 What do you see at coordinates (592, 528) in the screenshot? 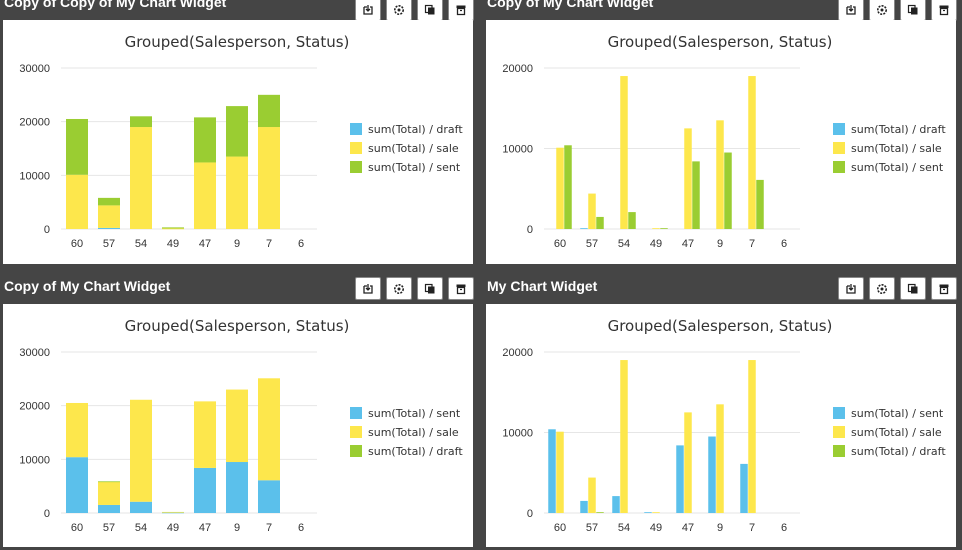
I see `x-tick-label: 57` at bounding box center [592, 528].